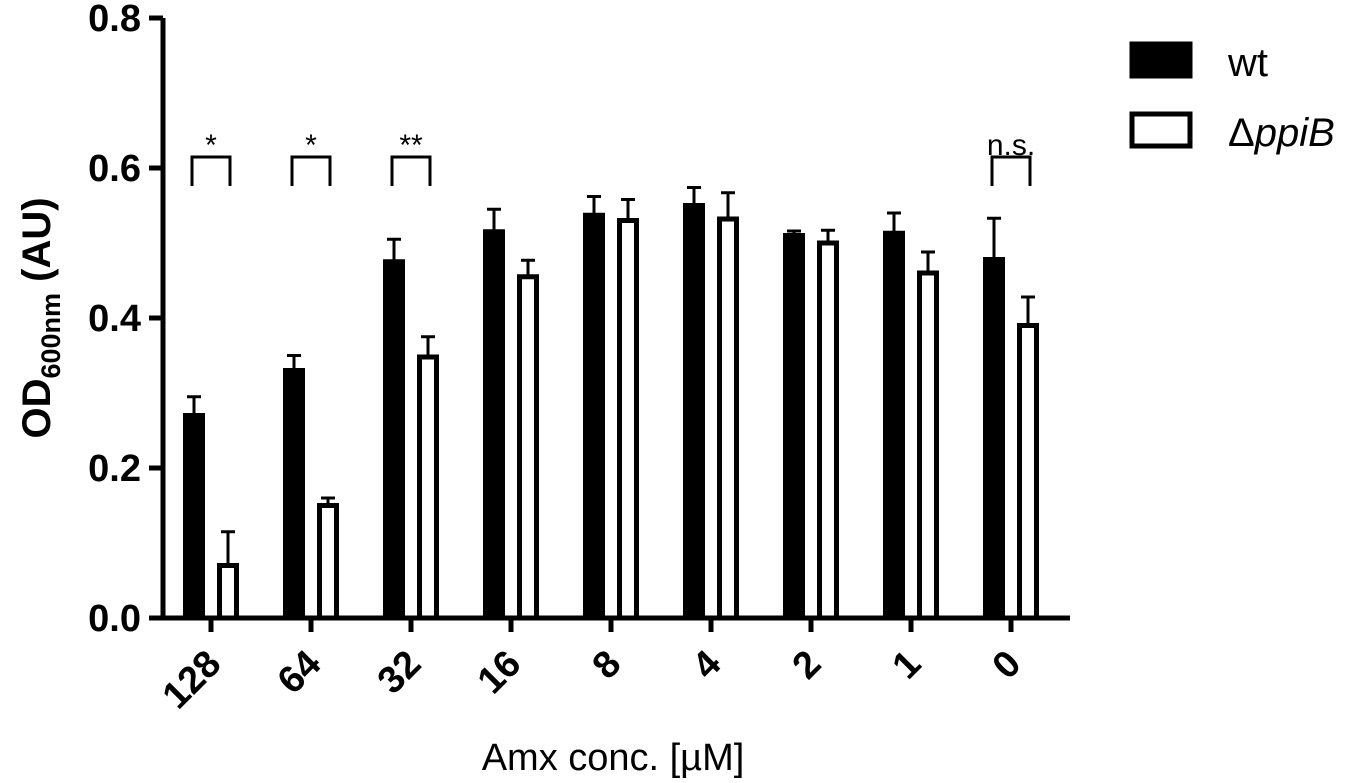  I want to click on y-axis-title-unit: (AU), so click(37, 245).